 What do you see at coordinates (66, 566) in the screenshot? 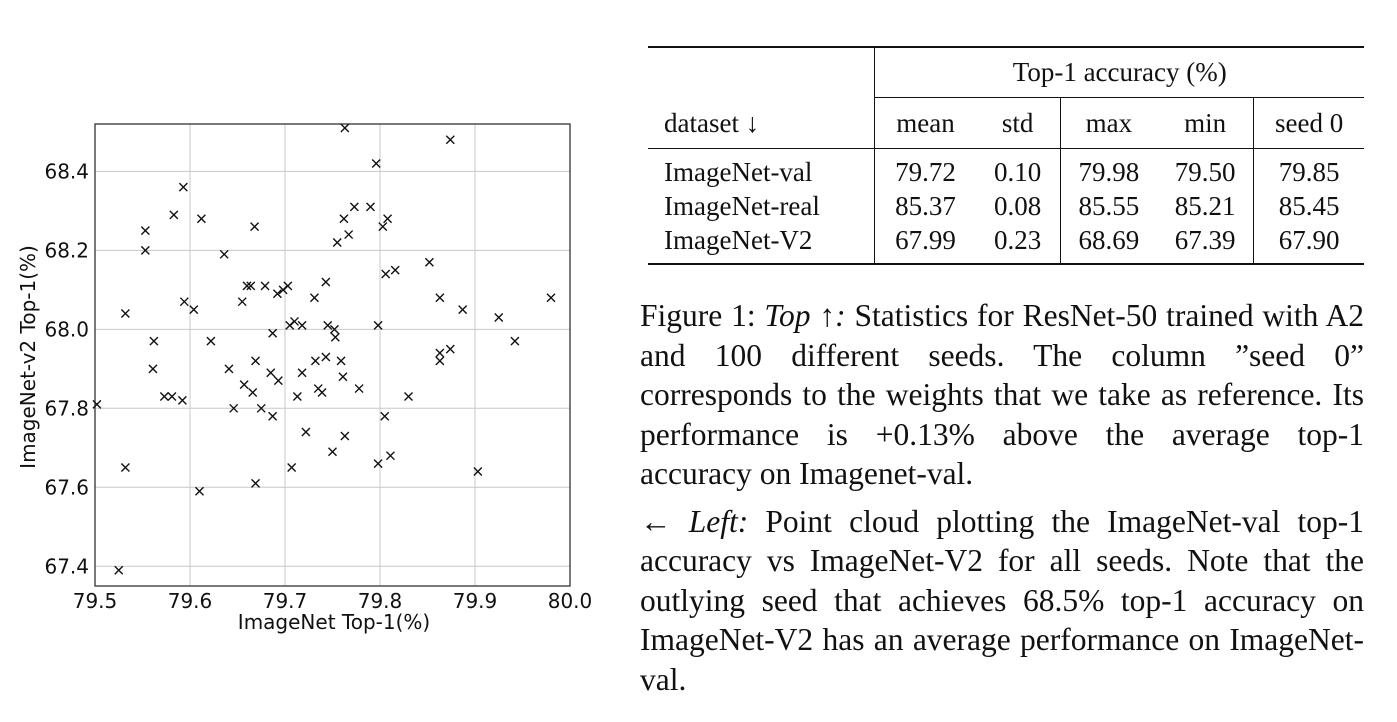
I see `y-tick-label: 67.4` at bounding box center [66, 566].